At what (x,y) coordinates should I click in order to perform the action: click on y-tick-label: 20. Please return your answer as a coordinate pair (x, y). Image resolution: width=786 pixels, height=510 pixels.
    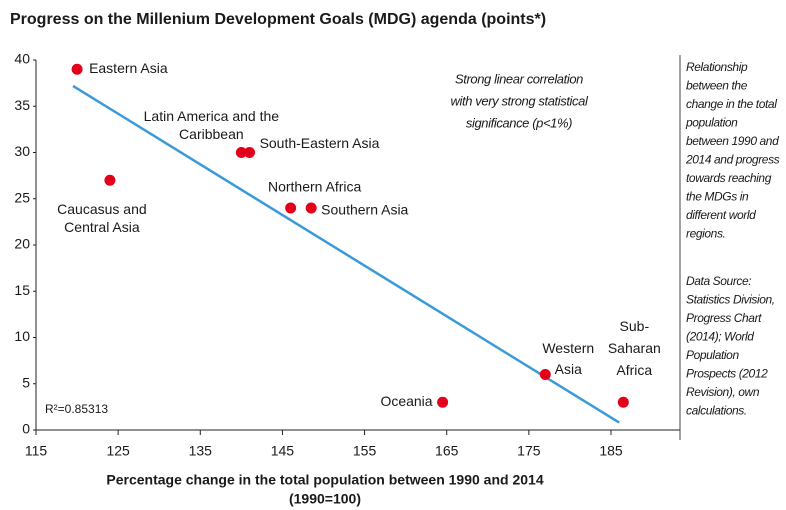
    Looking at the image, I should click on (22, 244).